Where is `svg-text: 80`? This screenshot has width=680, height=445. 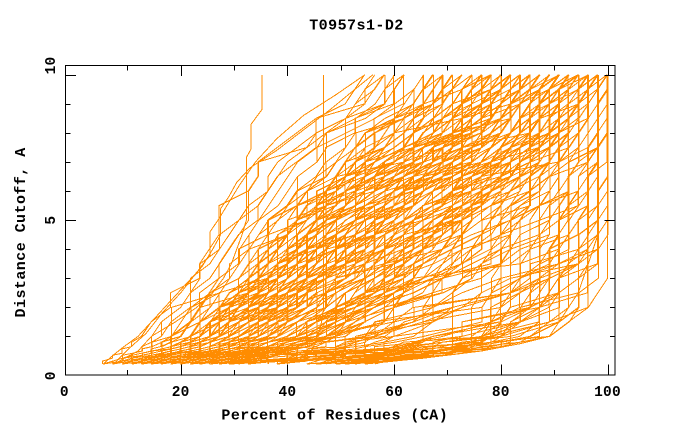
svg-text: 80 is located at coordinates (501, 393).